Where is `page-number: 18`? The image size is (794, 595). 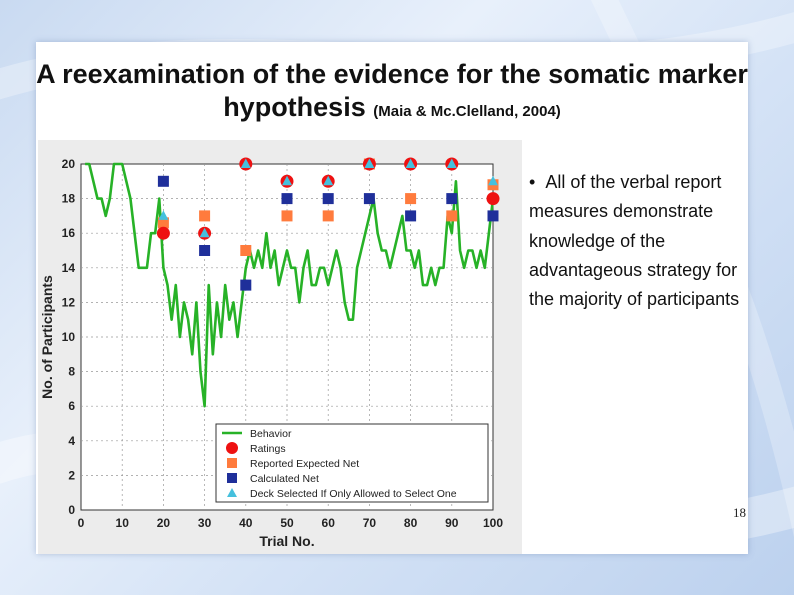
page-number: 18 is located at coordinates (739, 512).